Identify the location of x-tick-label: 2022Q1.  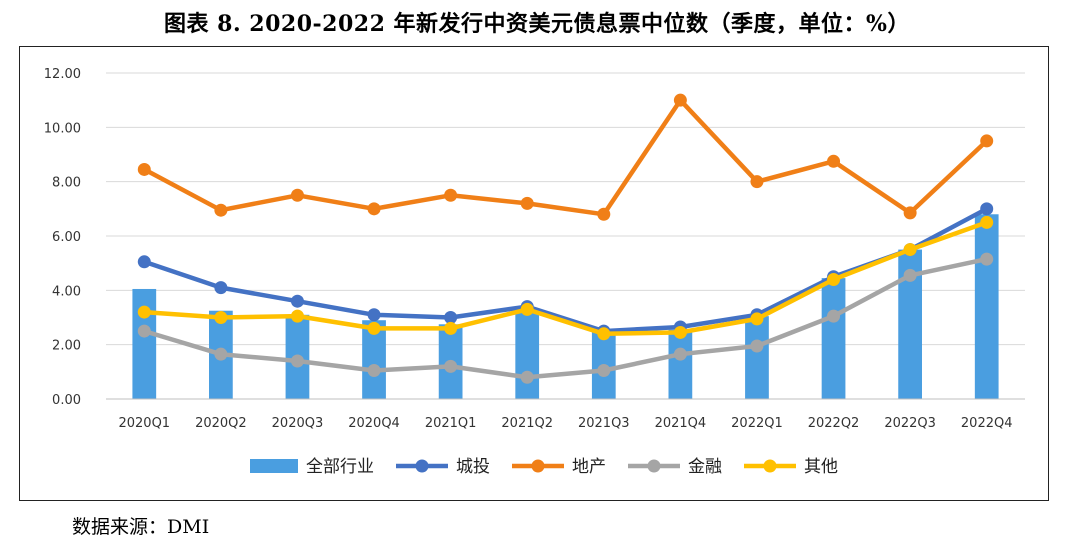
(757, 423).